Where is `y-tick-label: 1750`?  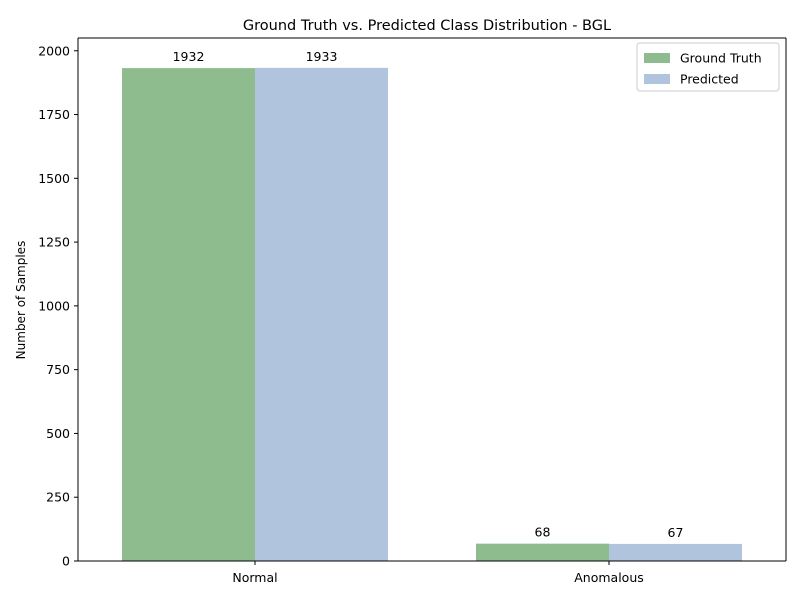
y-tick-label: 1750 is located at coordinates (54, 114).